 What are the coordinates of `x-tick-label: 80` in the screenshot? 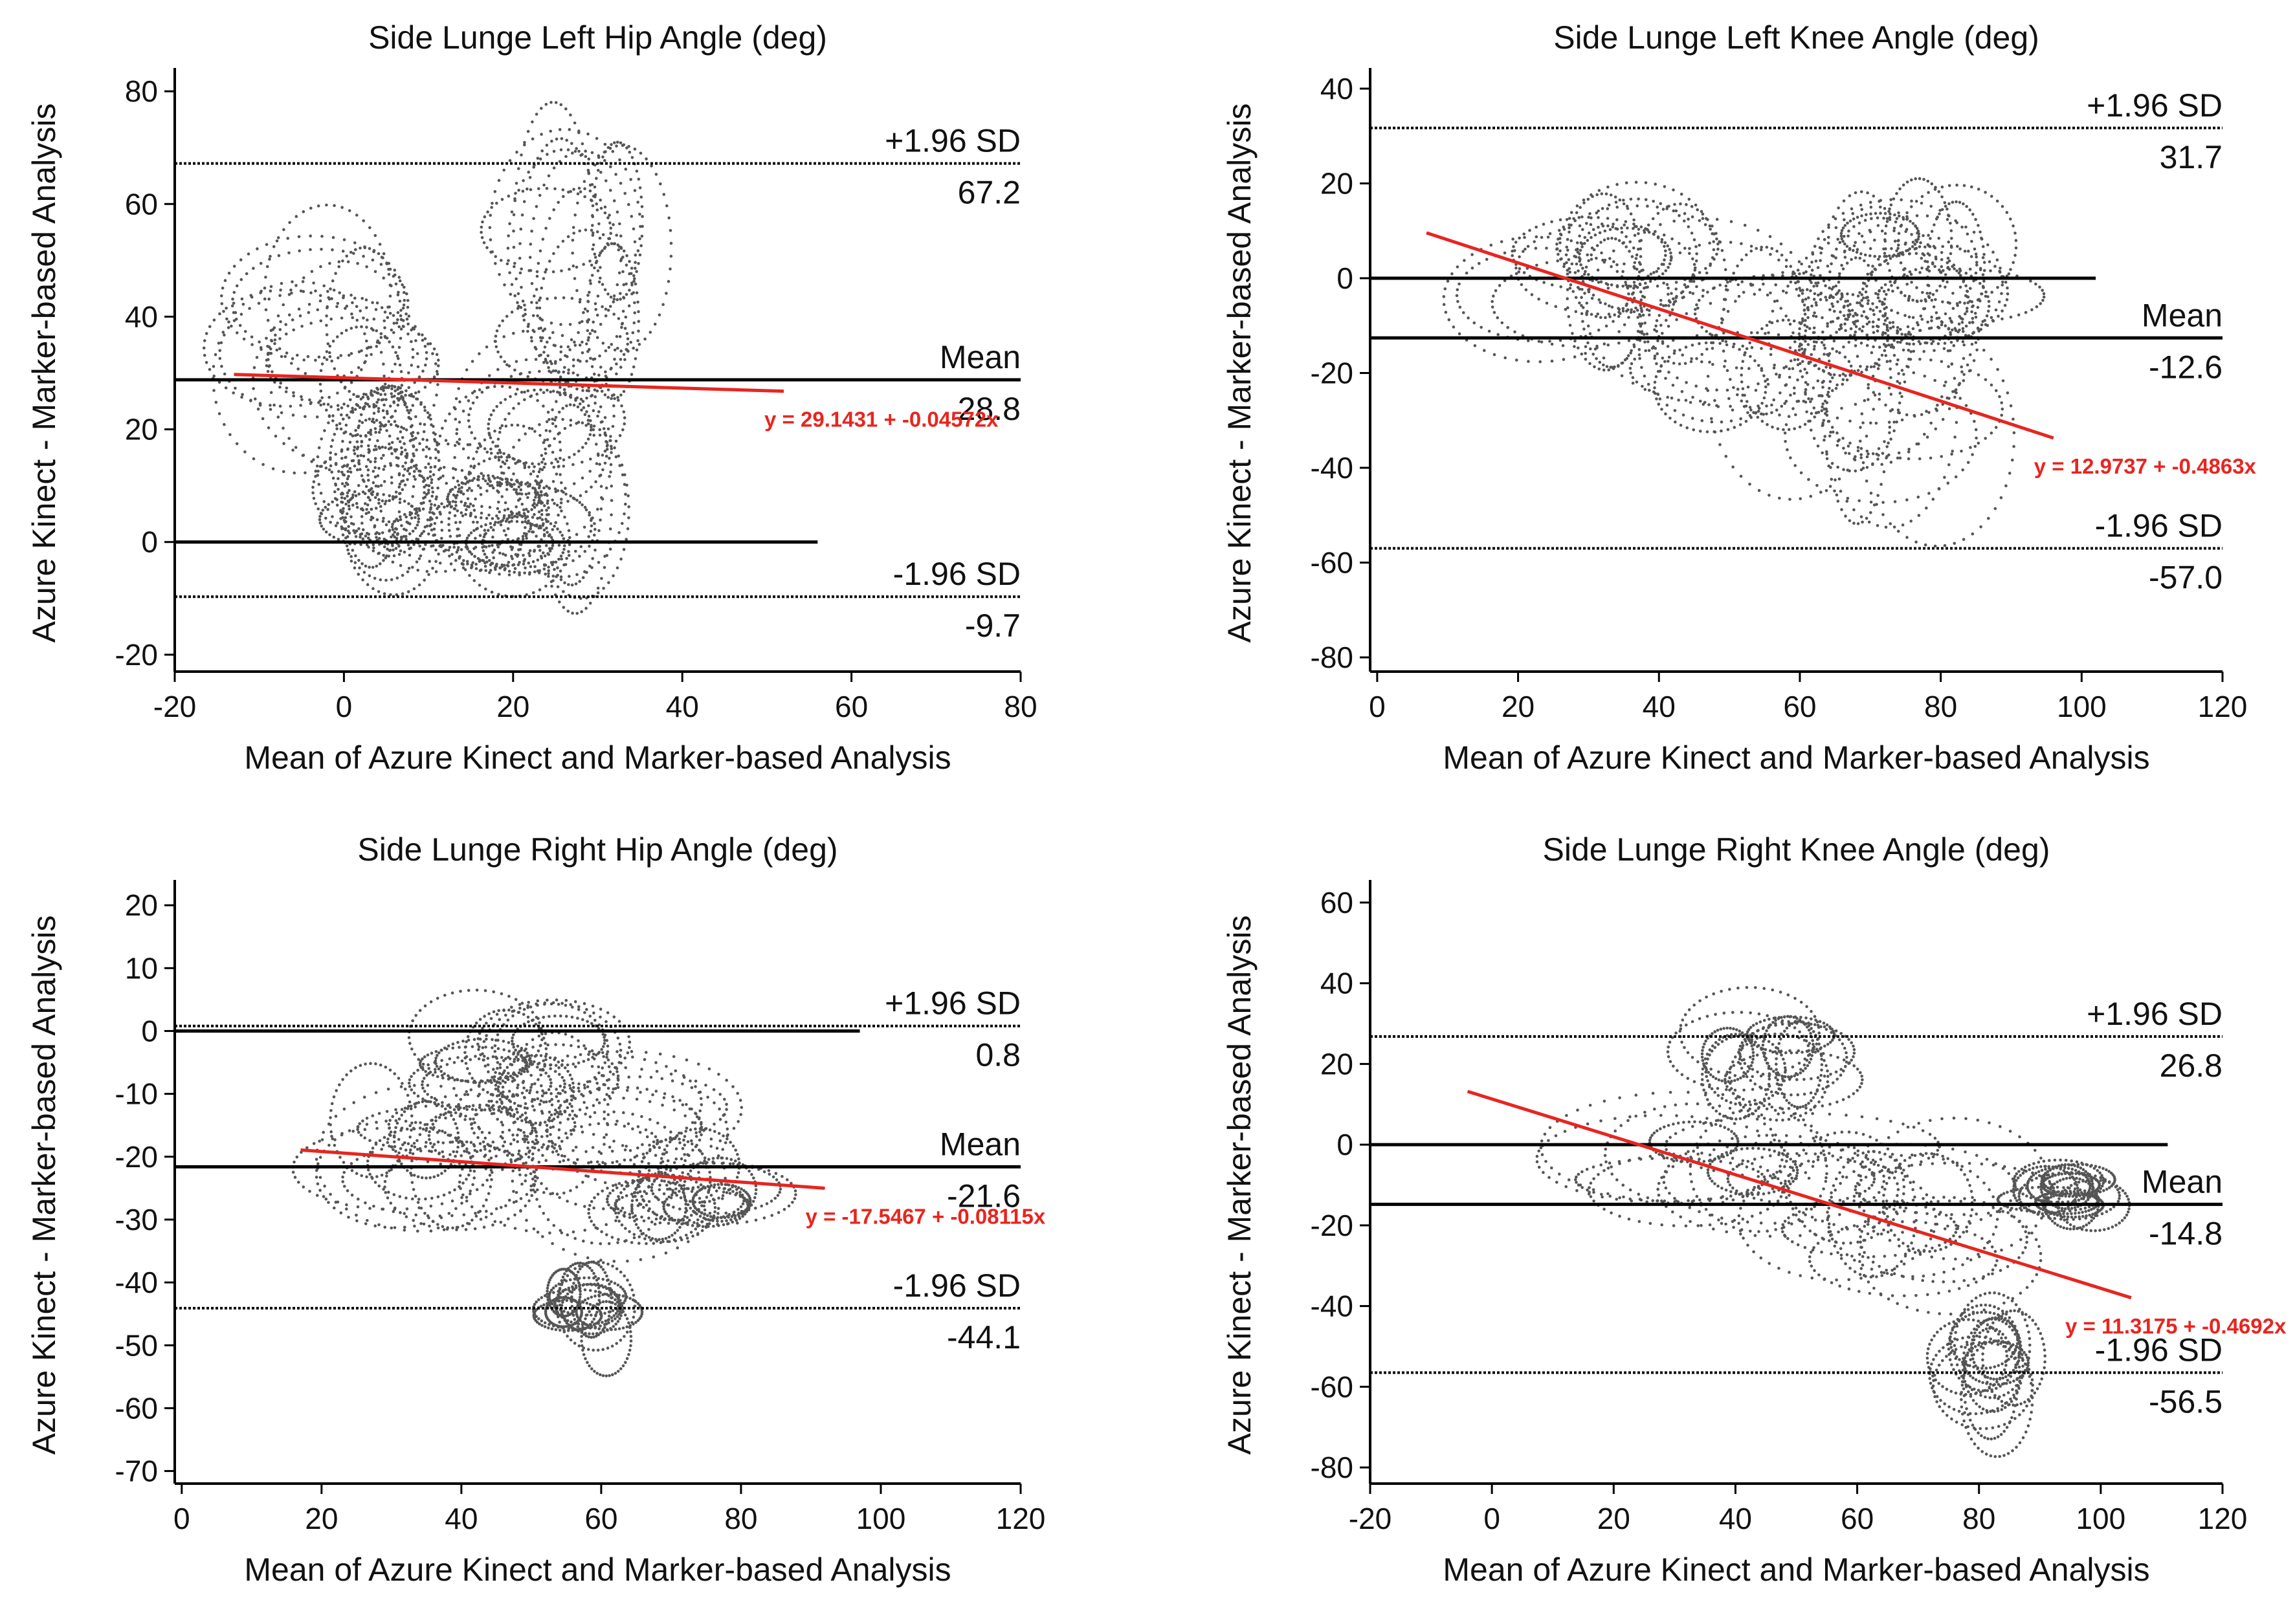 It's located at (1020, 707).